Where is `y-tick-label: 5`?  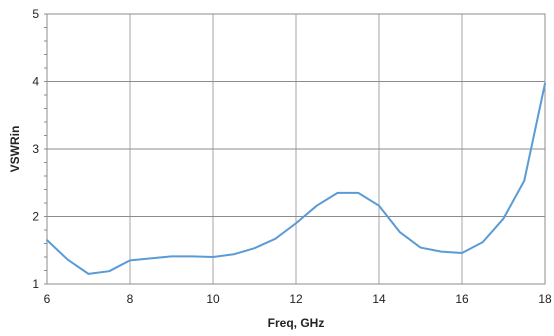 y-tick-label: 5 is located at coordinates (35, 14).